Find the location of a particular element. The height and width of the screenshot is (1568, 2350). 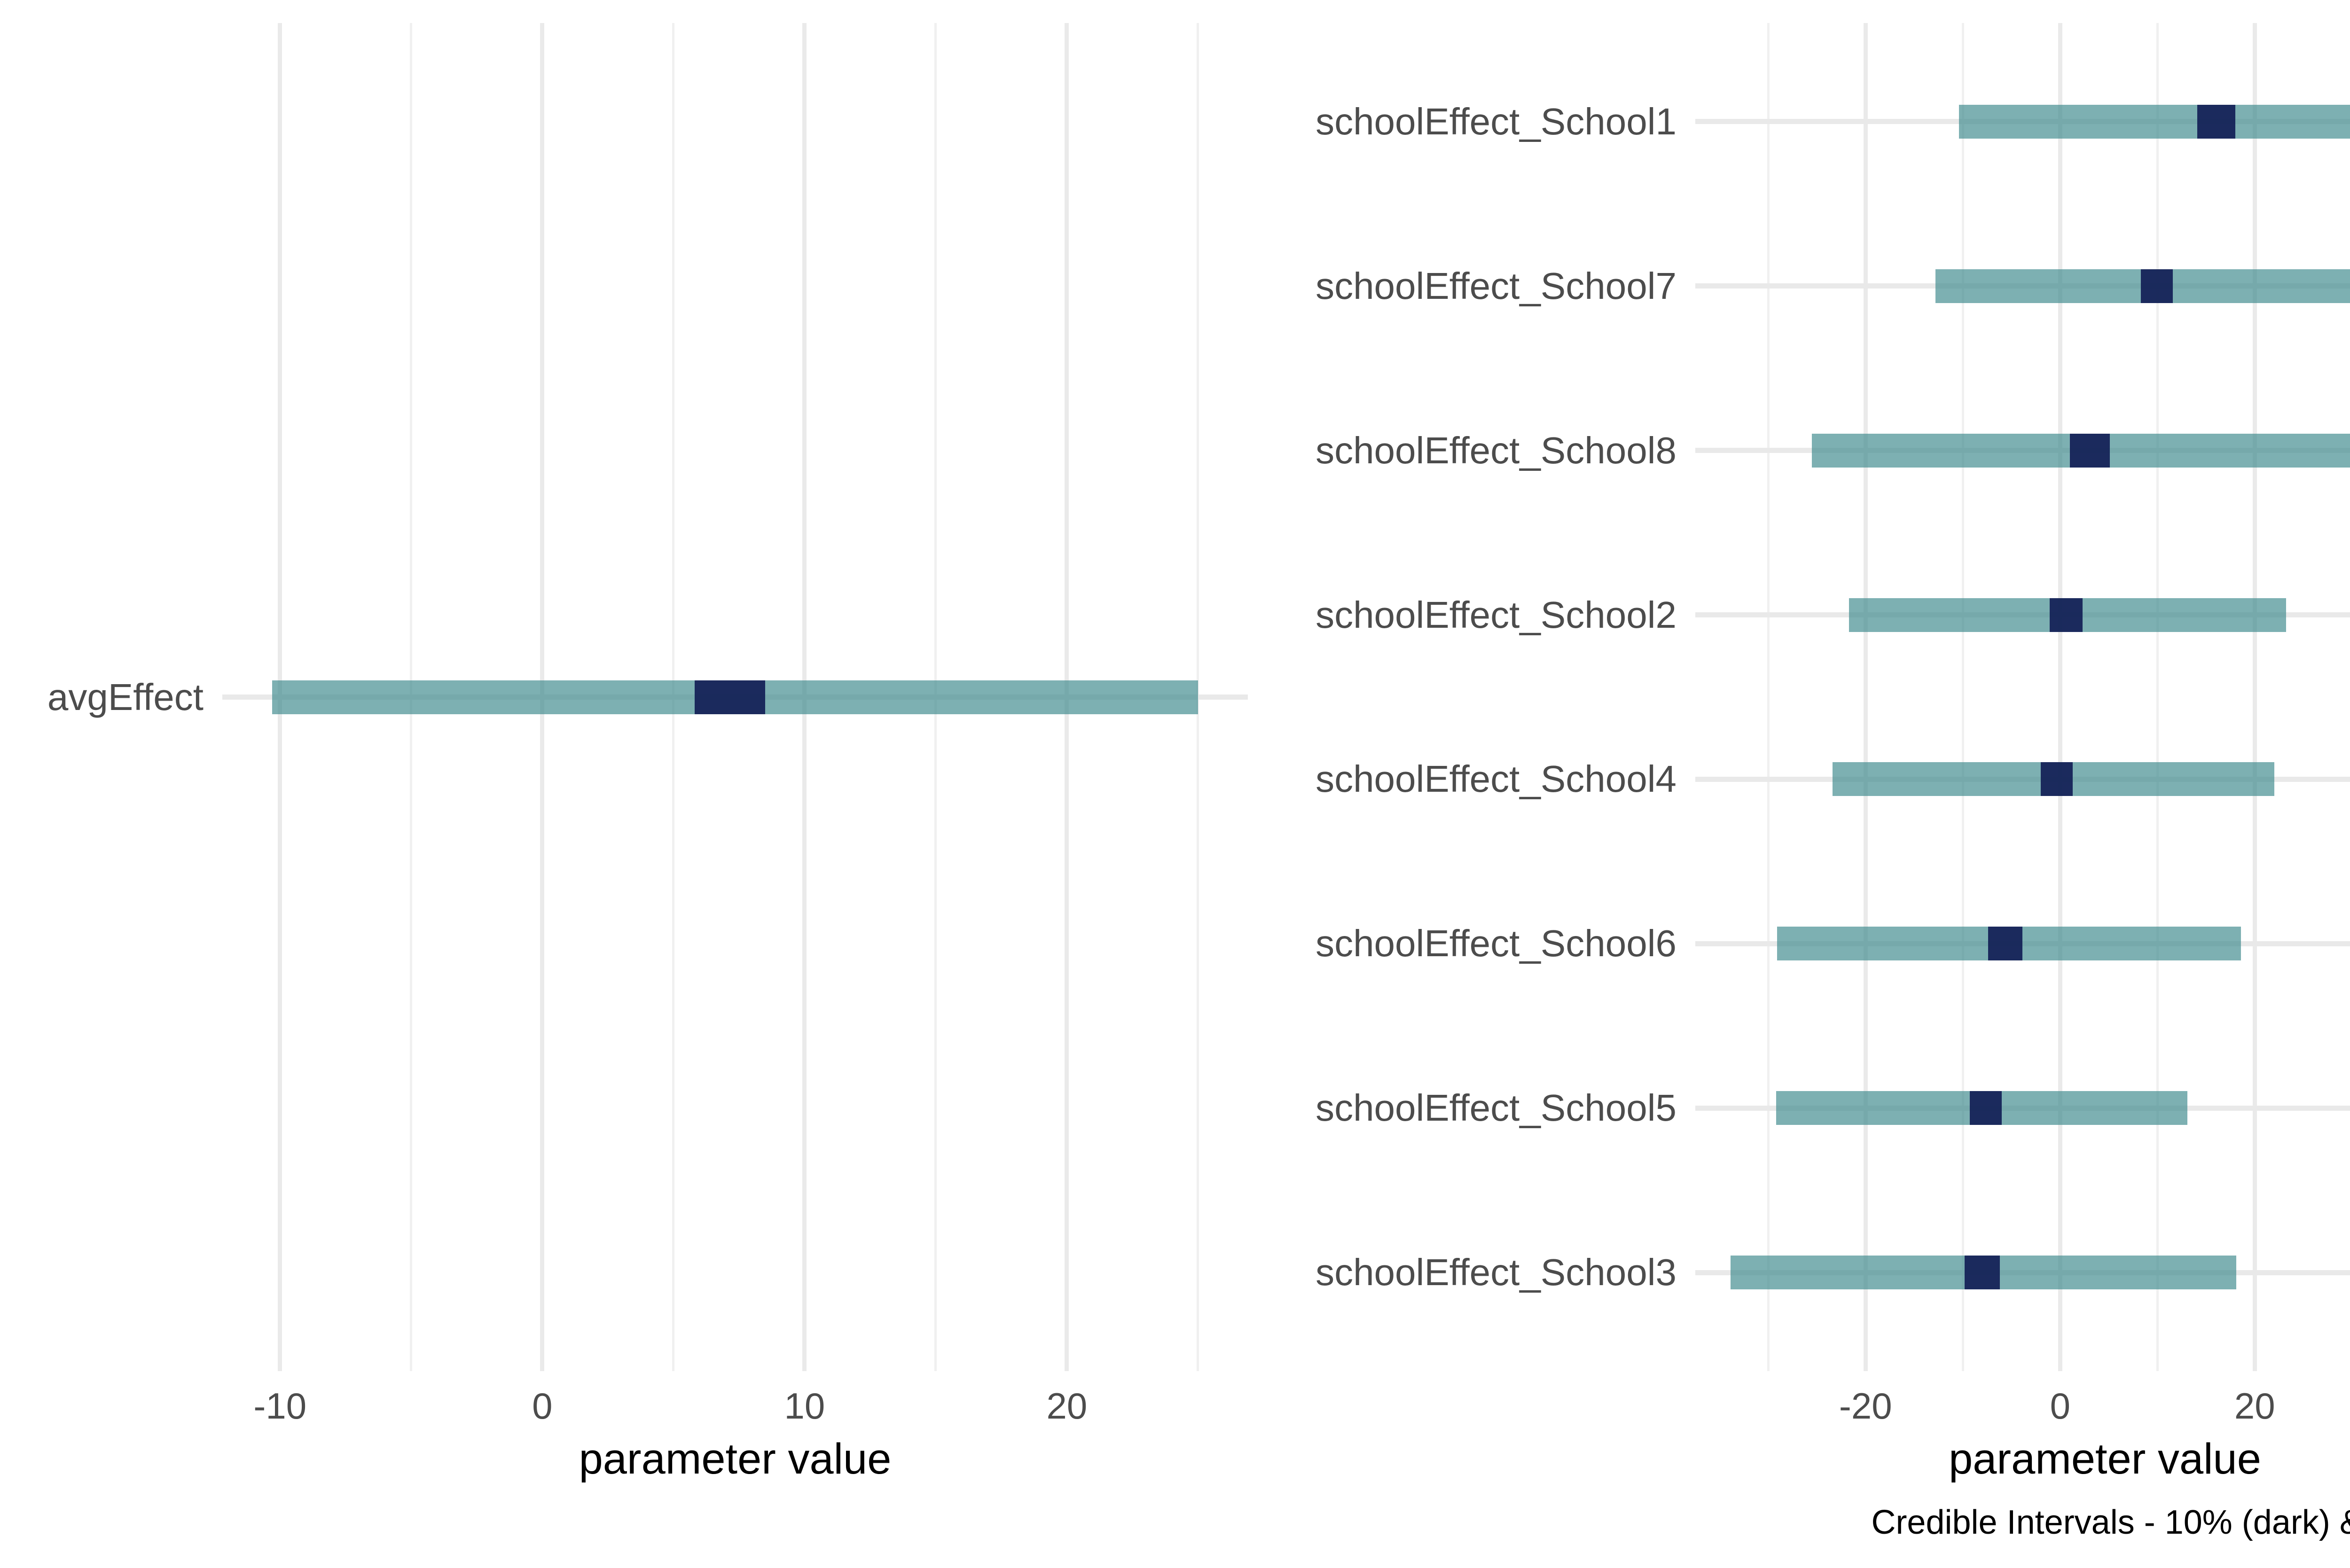

x-axis-tick-label: -20 is located at coordinates (1865, 1406).